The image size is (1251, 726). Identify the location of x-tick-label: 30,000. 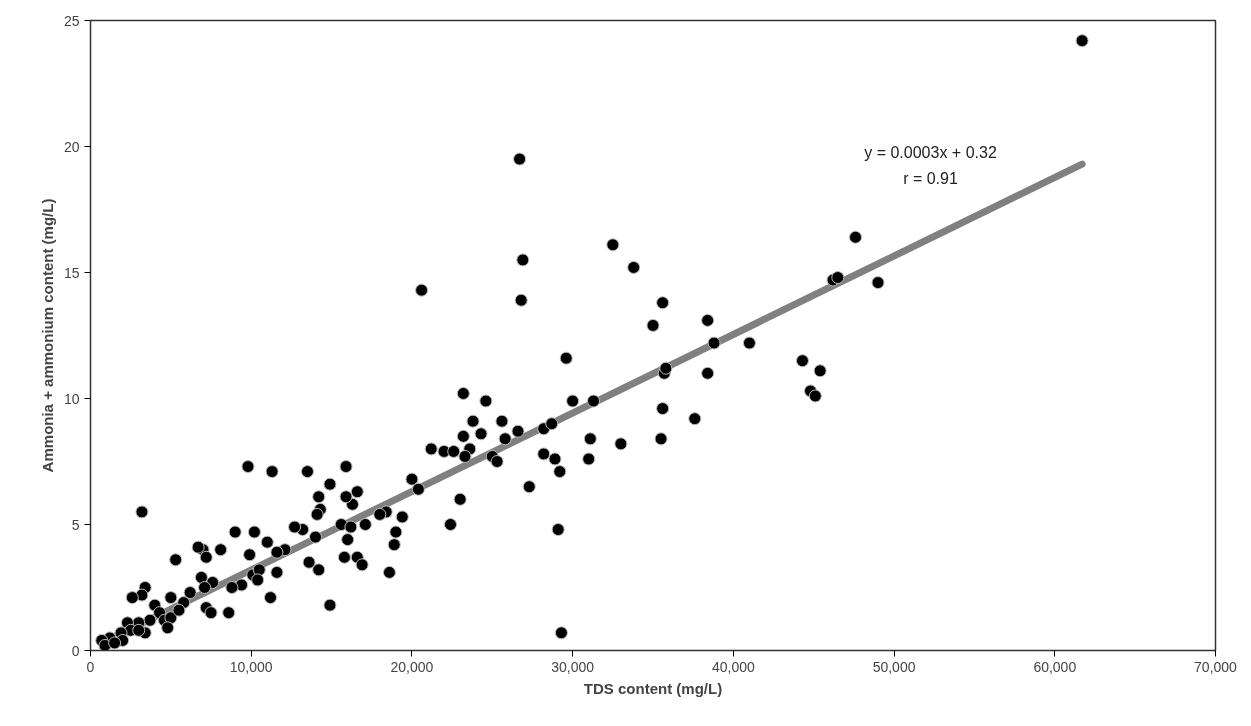
(573, 666).